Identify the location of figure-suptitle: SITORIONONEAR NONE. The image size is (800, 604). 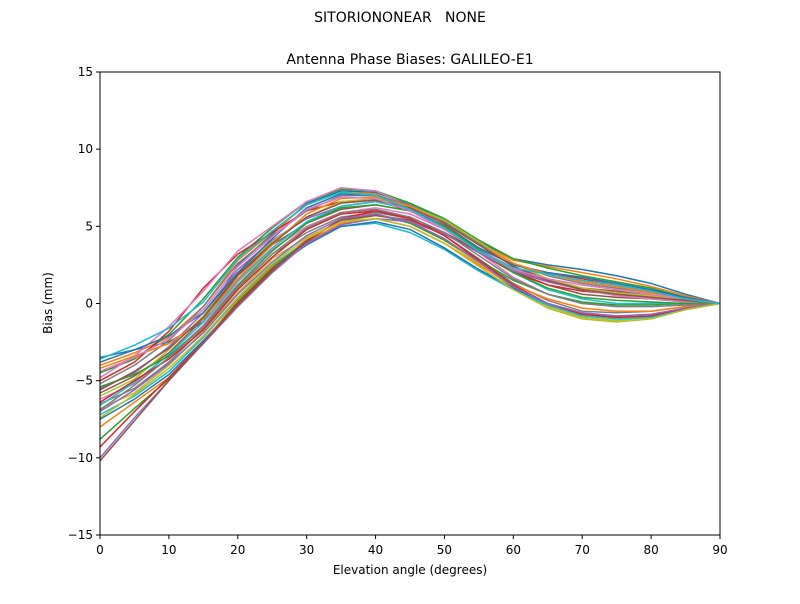
(400, 18).